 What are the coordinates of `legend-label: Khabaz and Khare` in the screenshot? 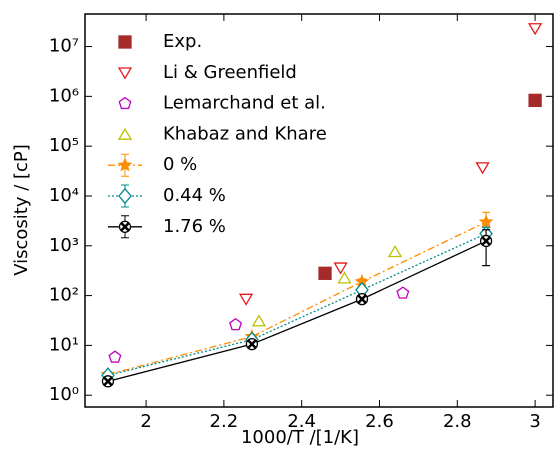 It's located at (245, 133).